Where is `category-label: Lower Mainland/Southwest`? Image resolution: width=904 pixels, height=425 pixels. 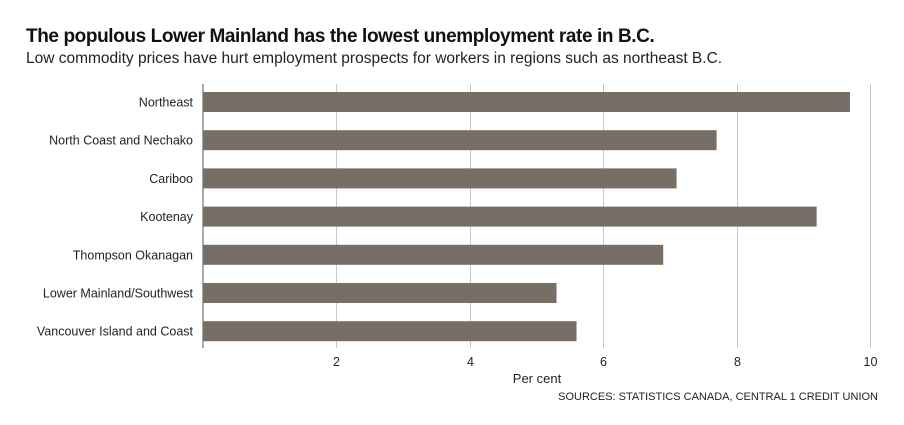 category-label: Lower Mainland/Southwest is located at coordinates (118, 294).